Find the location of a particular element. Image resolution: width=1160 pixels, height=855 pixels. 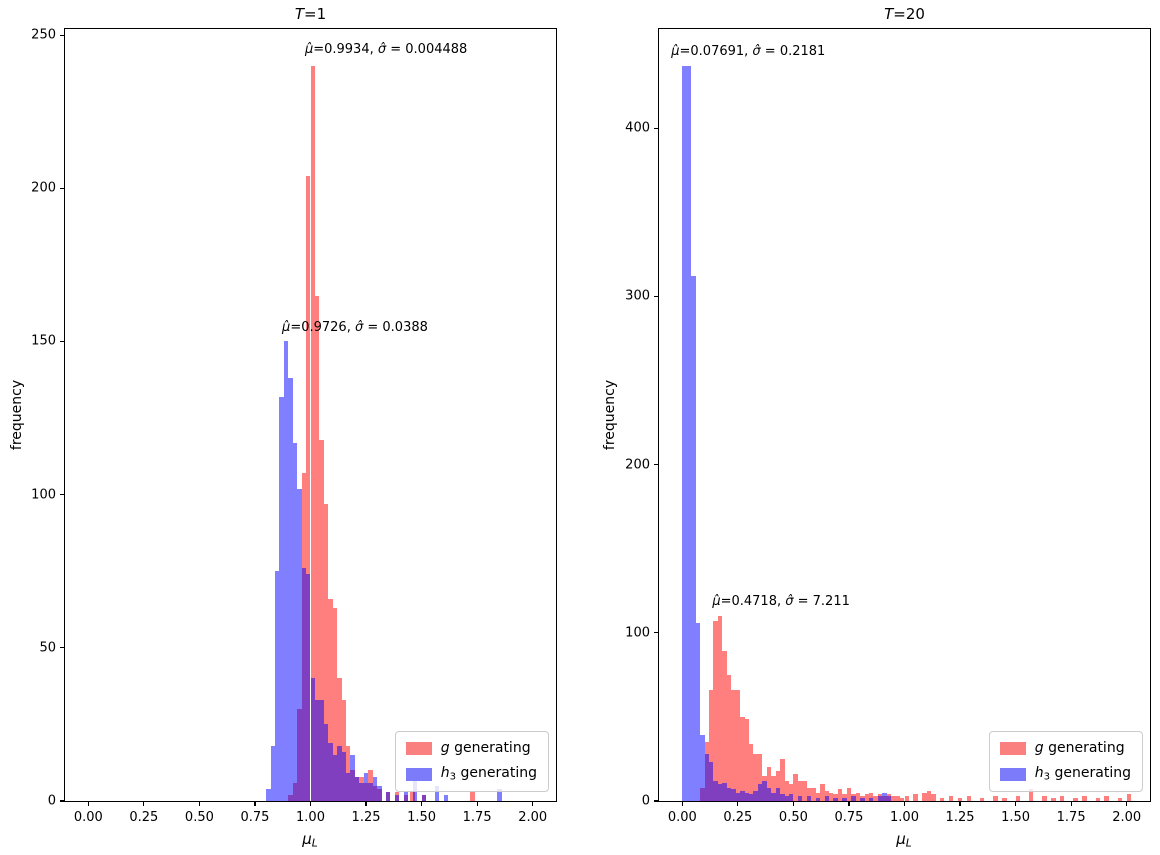

panel-title-variable: T is located at coordinates (889, 14).